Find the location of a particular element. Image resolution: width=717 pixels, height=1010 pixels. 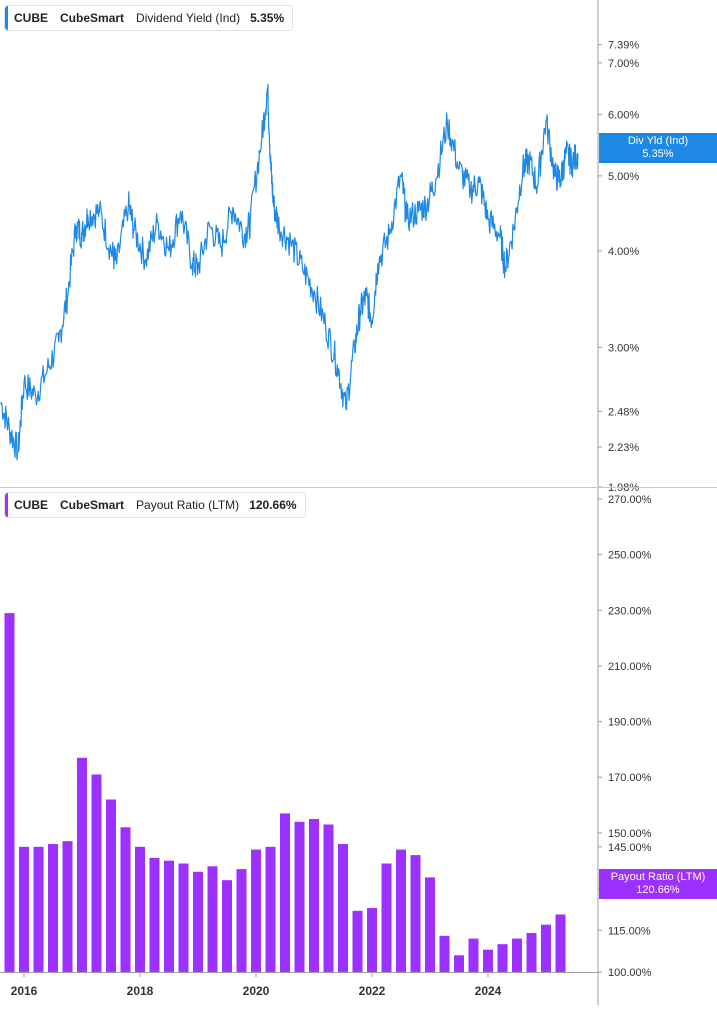

y-tick-label: 4.00% is located at coordinates (623, 252).